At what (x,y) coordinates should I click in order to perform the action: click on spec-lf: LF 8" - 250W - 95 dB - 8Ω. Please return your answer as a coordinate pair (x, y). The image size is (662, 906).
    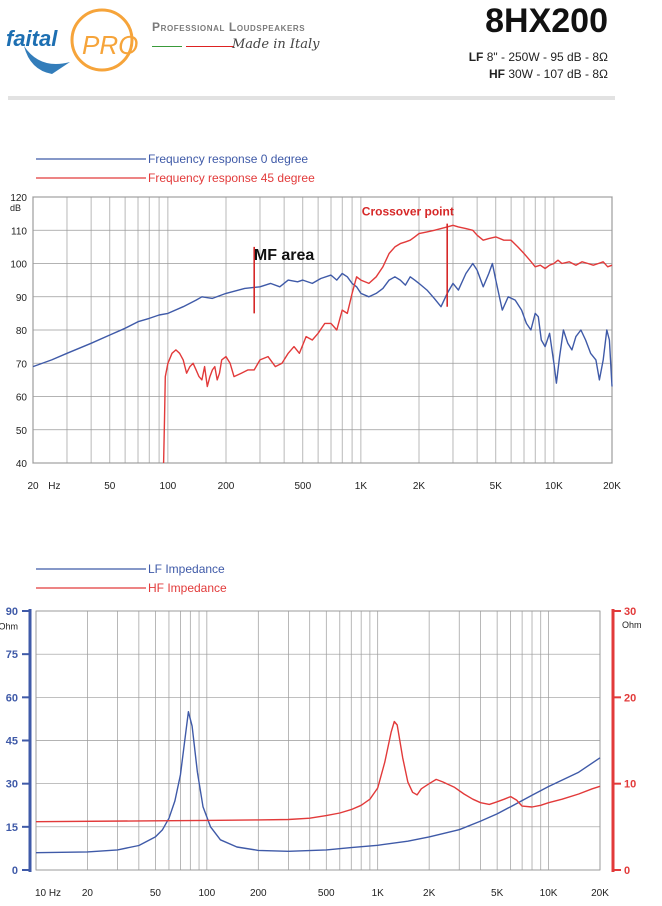
    Looking at the image, I should click on (538, 57).